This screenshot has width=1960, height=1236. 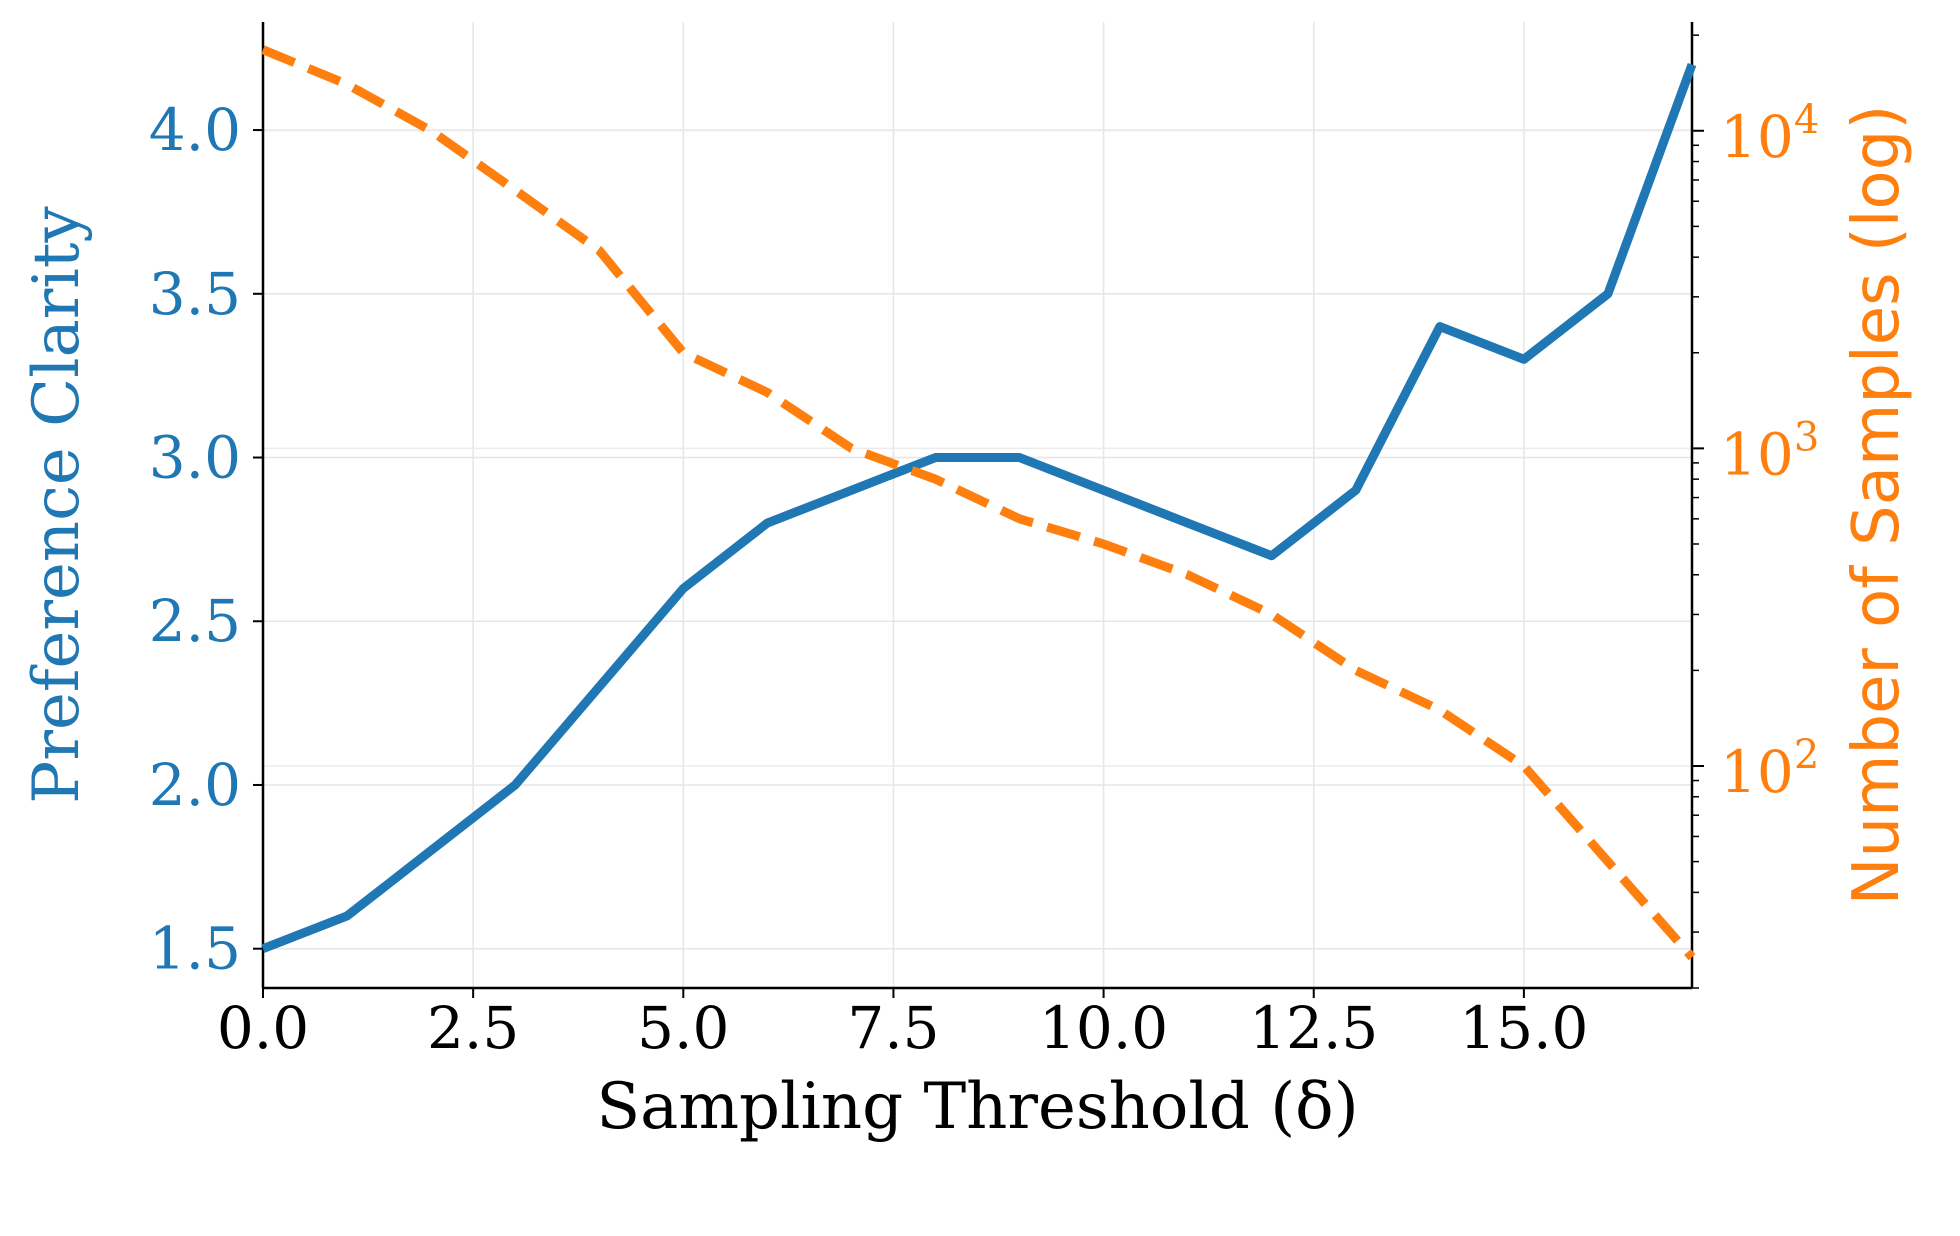 I want to click on x-tick-label-4: 10.0, so click(x=1103, y=1028).